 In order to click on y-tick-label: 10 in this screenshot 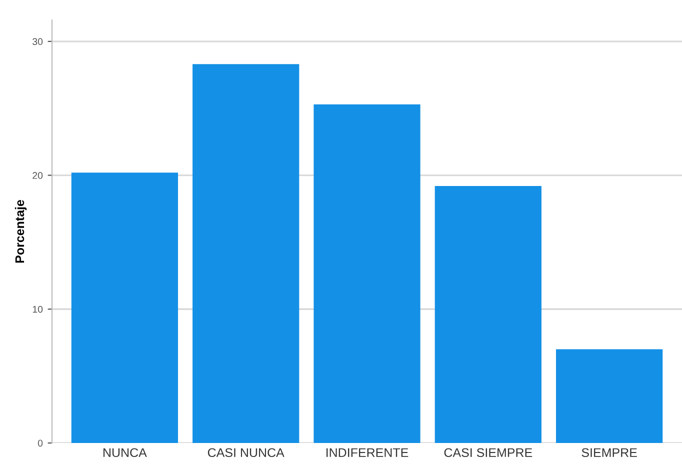, I will do `click(37, 309)`.